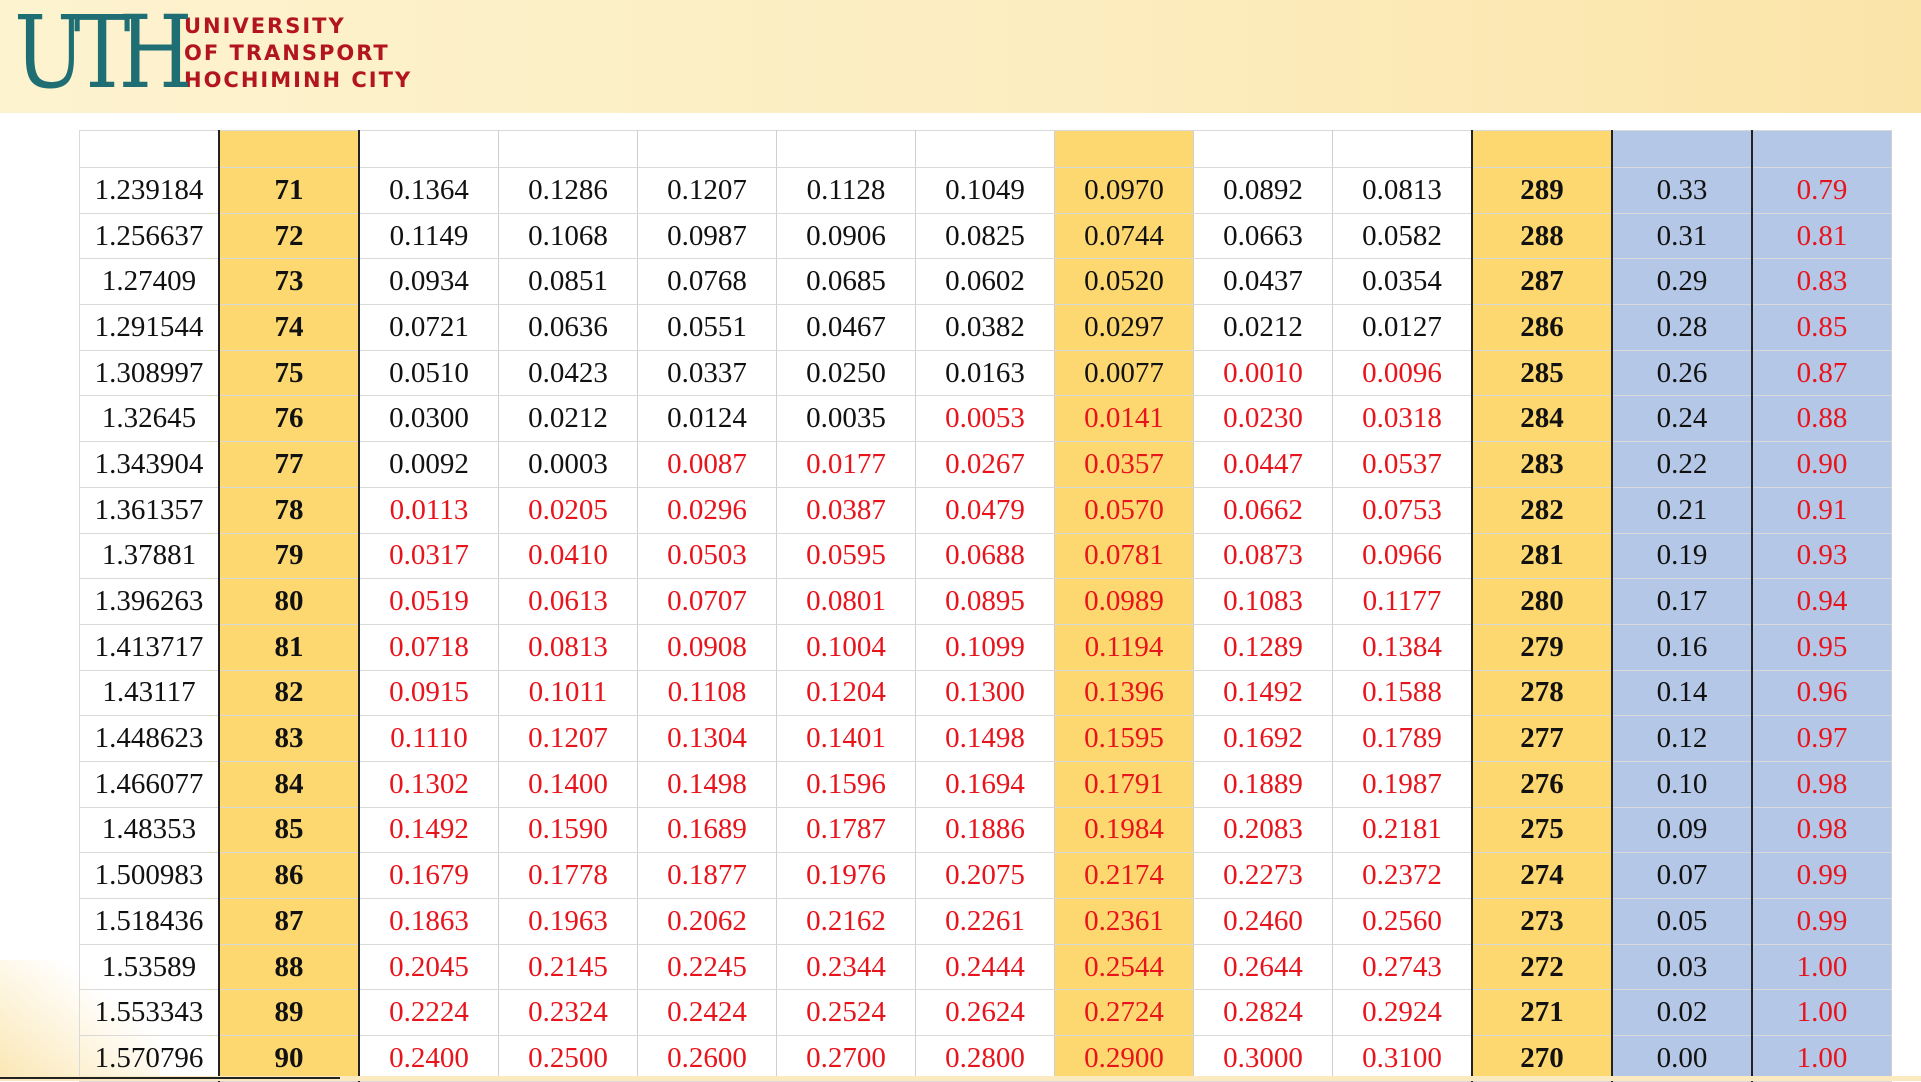  I want to click on value-cell: 0.0300, so click(429, 419).